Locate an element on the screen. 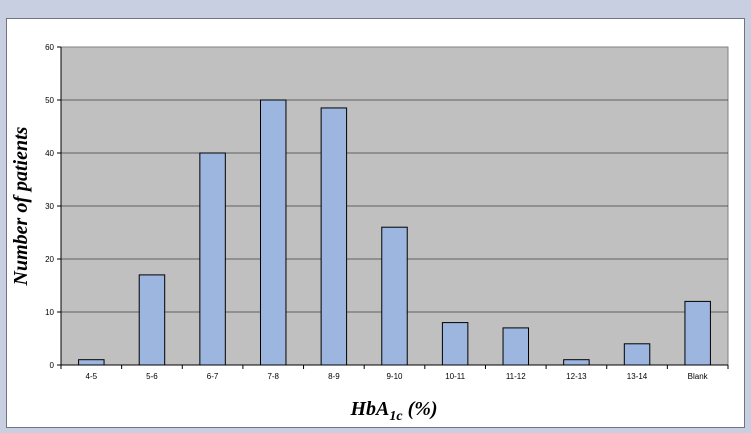 The height and width of the screenshot is (433, 751). x-tick-label: 7-8 is located at coordinates (273, 376).